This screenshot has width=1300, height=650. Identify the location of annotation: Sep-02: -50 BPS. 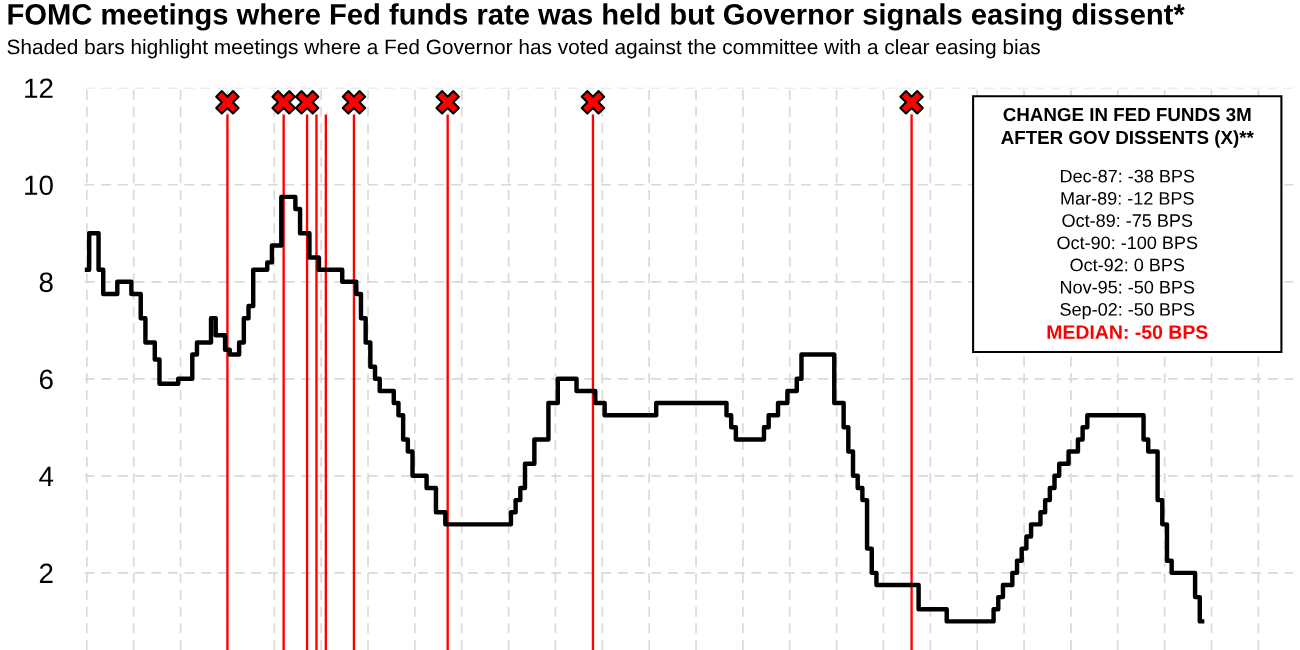
(1127, 311).